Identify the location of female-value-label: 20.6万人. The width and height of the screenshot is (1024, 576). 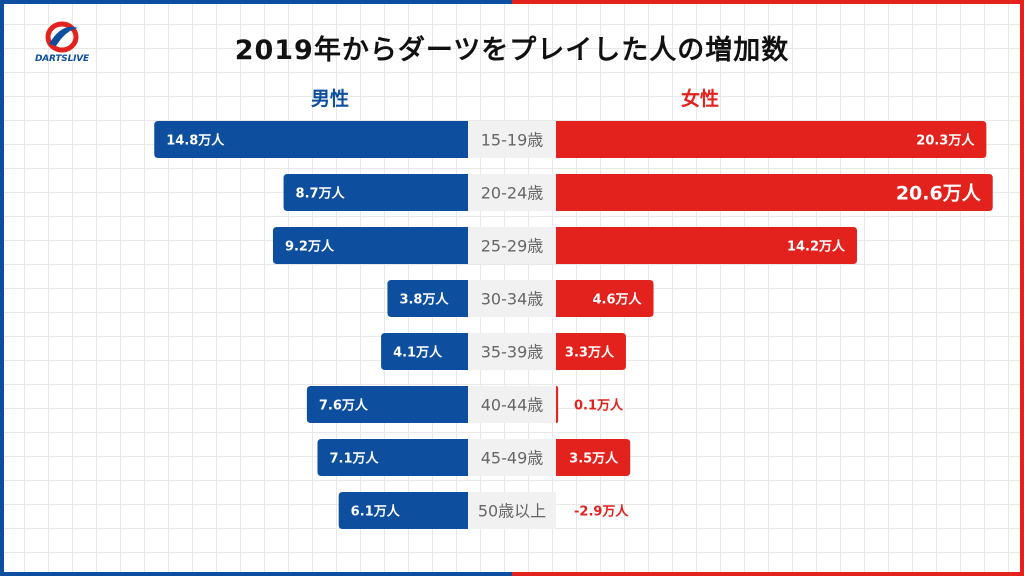
(939, 194).